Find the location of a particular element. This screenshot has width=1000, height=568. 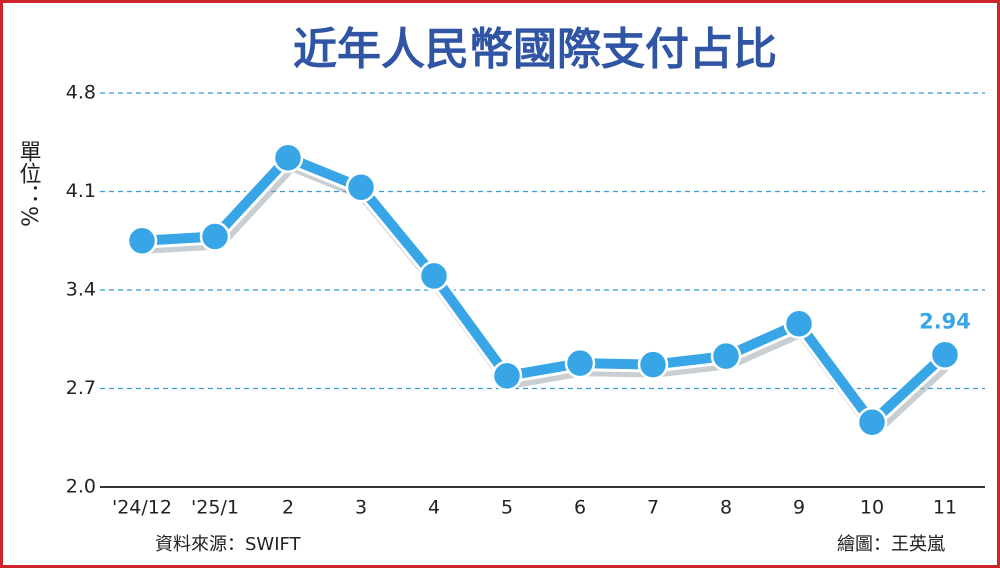

x-tick-label: 8 is located at coordinates (726, 508).